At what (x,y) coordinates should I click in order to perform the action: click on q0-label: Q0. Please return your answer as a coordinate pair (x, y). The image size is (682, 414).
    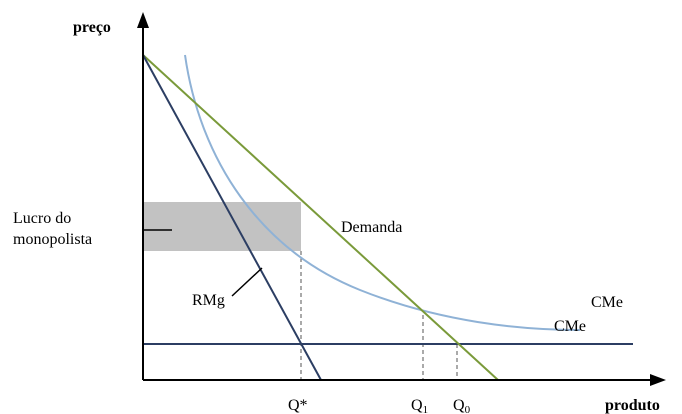
    Looking at the image, I should click on (462, 405).